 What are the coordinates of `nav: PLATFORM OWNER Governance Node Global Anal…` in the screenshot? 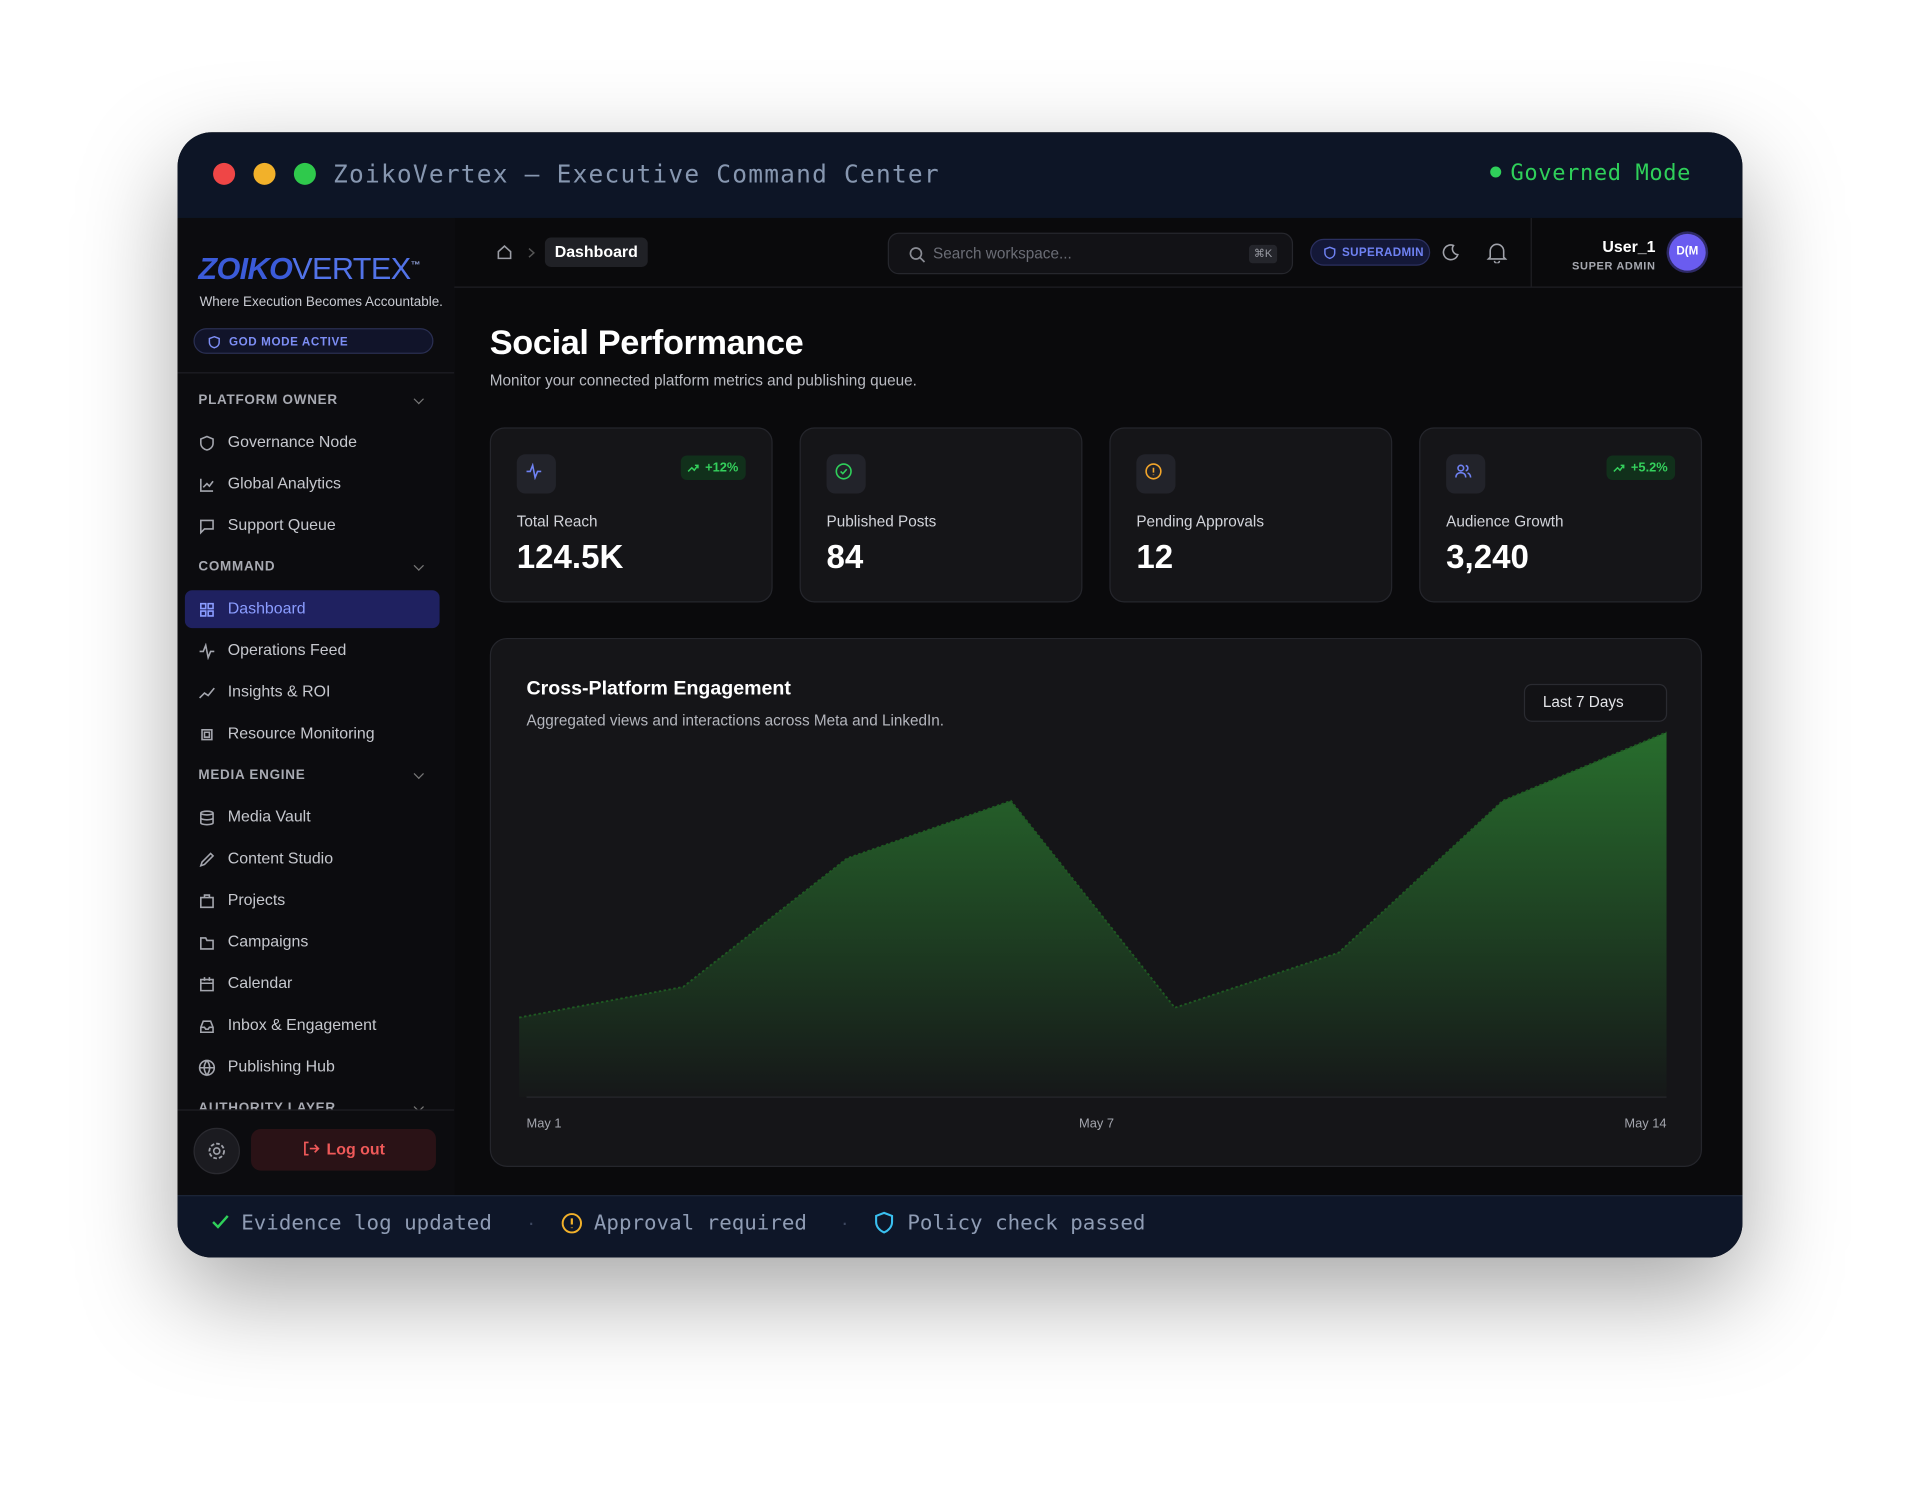 It's located at (316, 754).